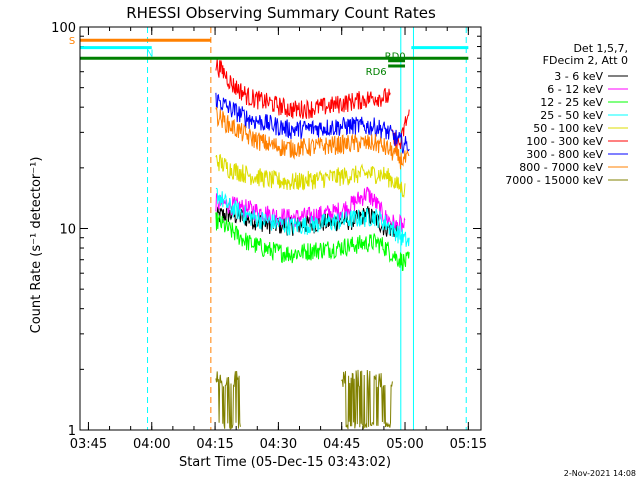 The width and height of the screenshot is (640, 480). I want to click on marker-label-1: N, so click(149, 54).